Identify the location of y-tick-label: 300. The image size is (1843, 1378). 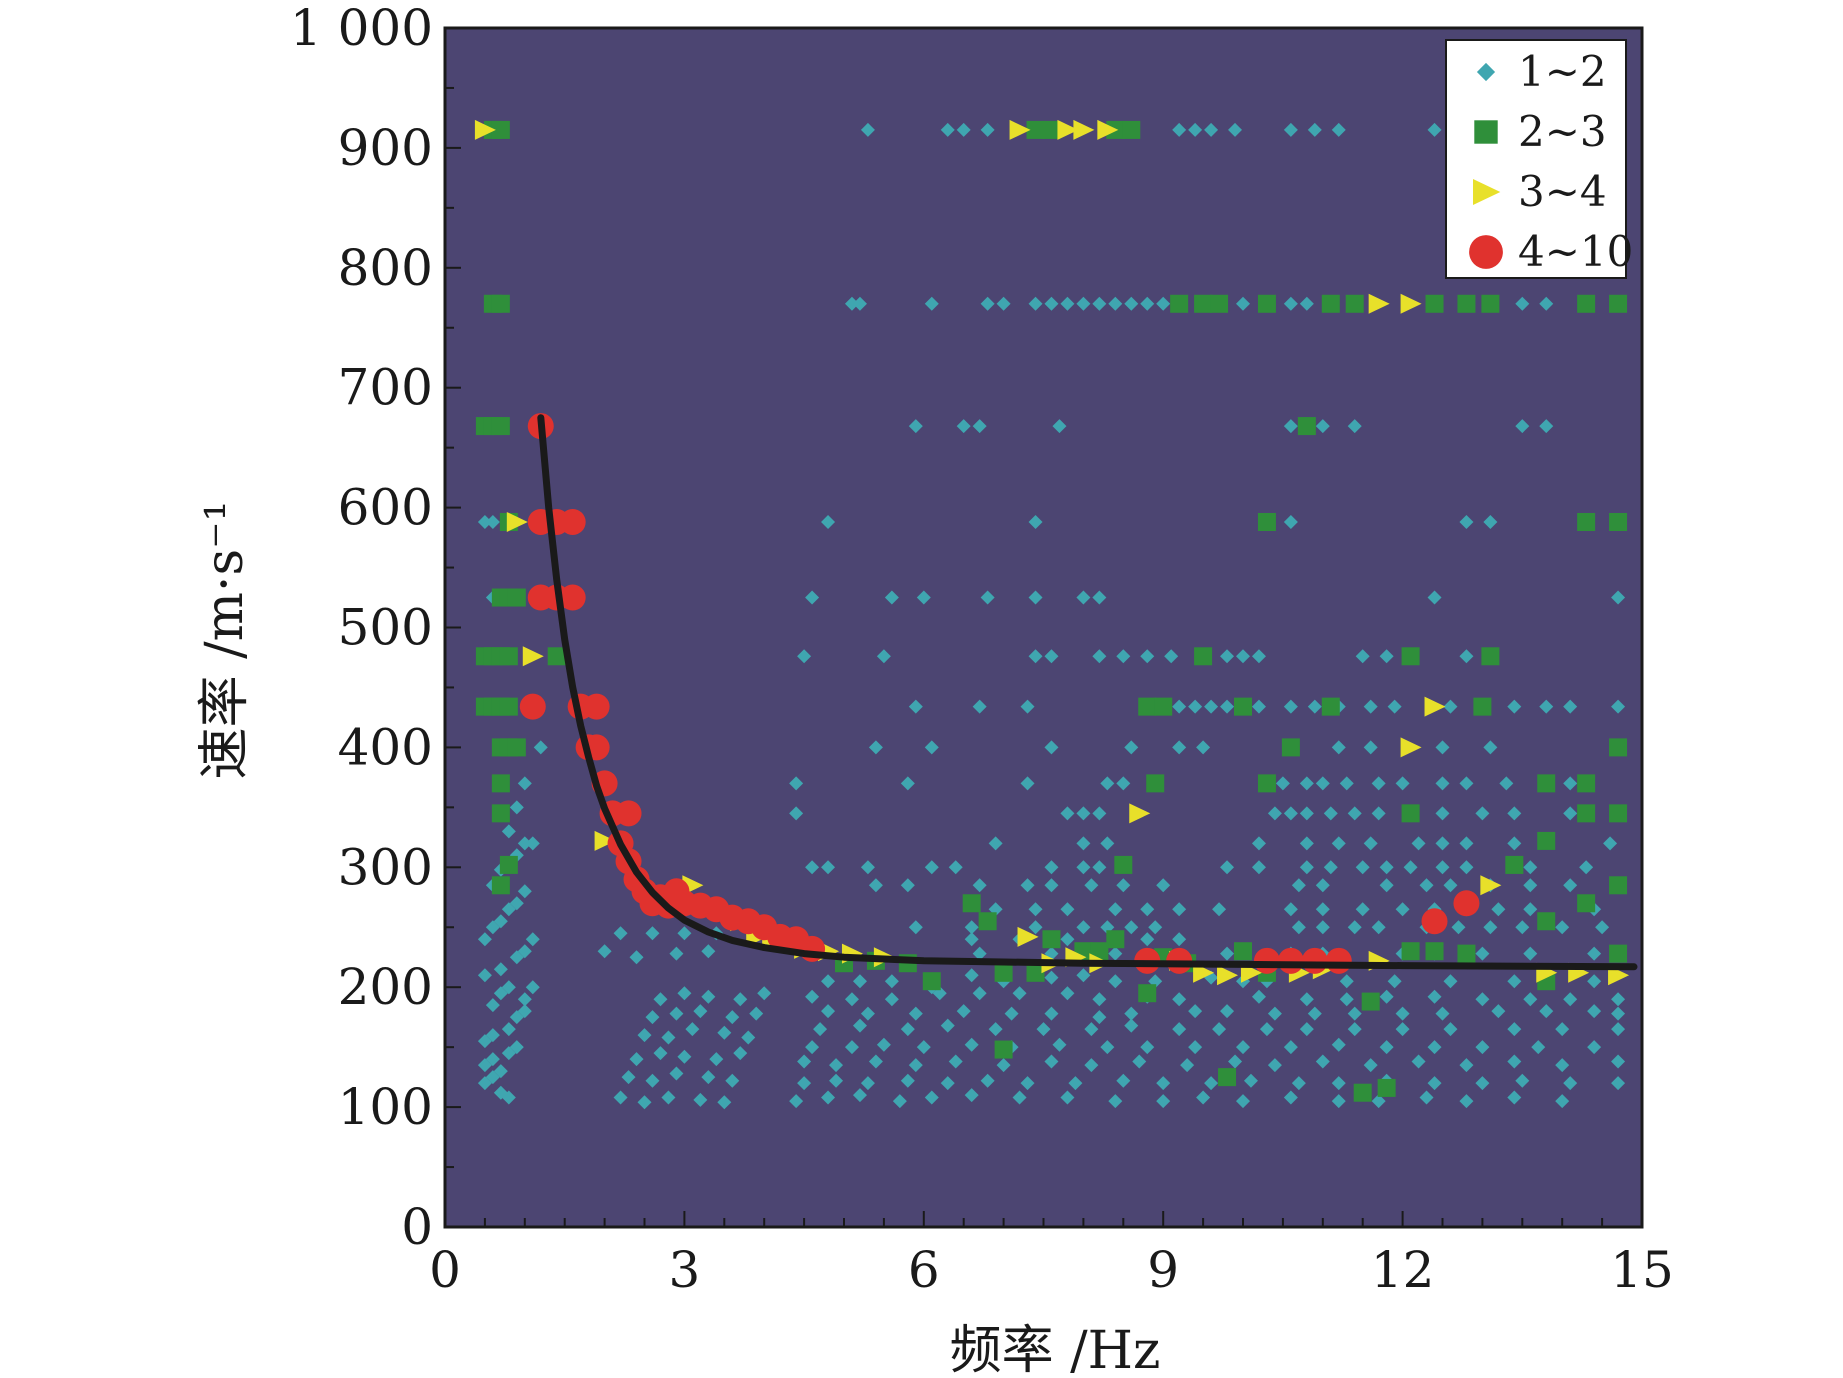
(385, 867).